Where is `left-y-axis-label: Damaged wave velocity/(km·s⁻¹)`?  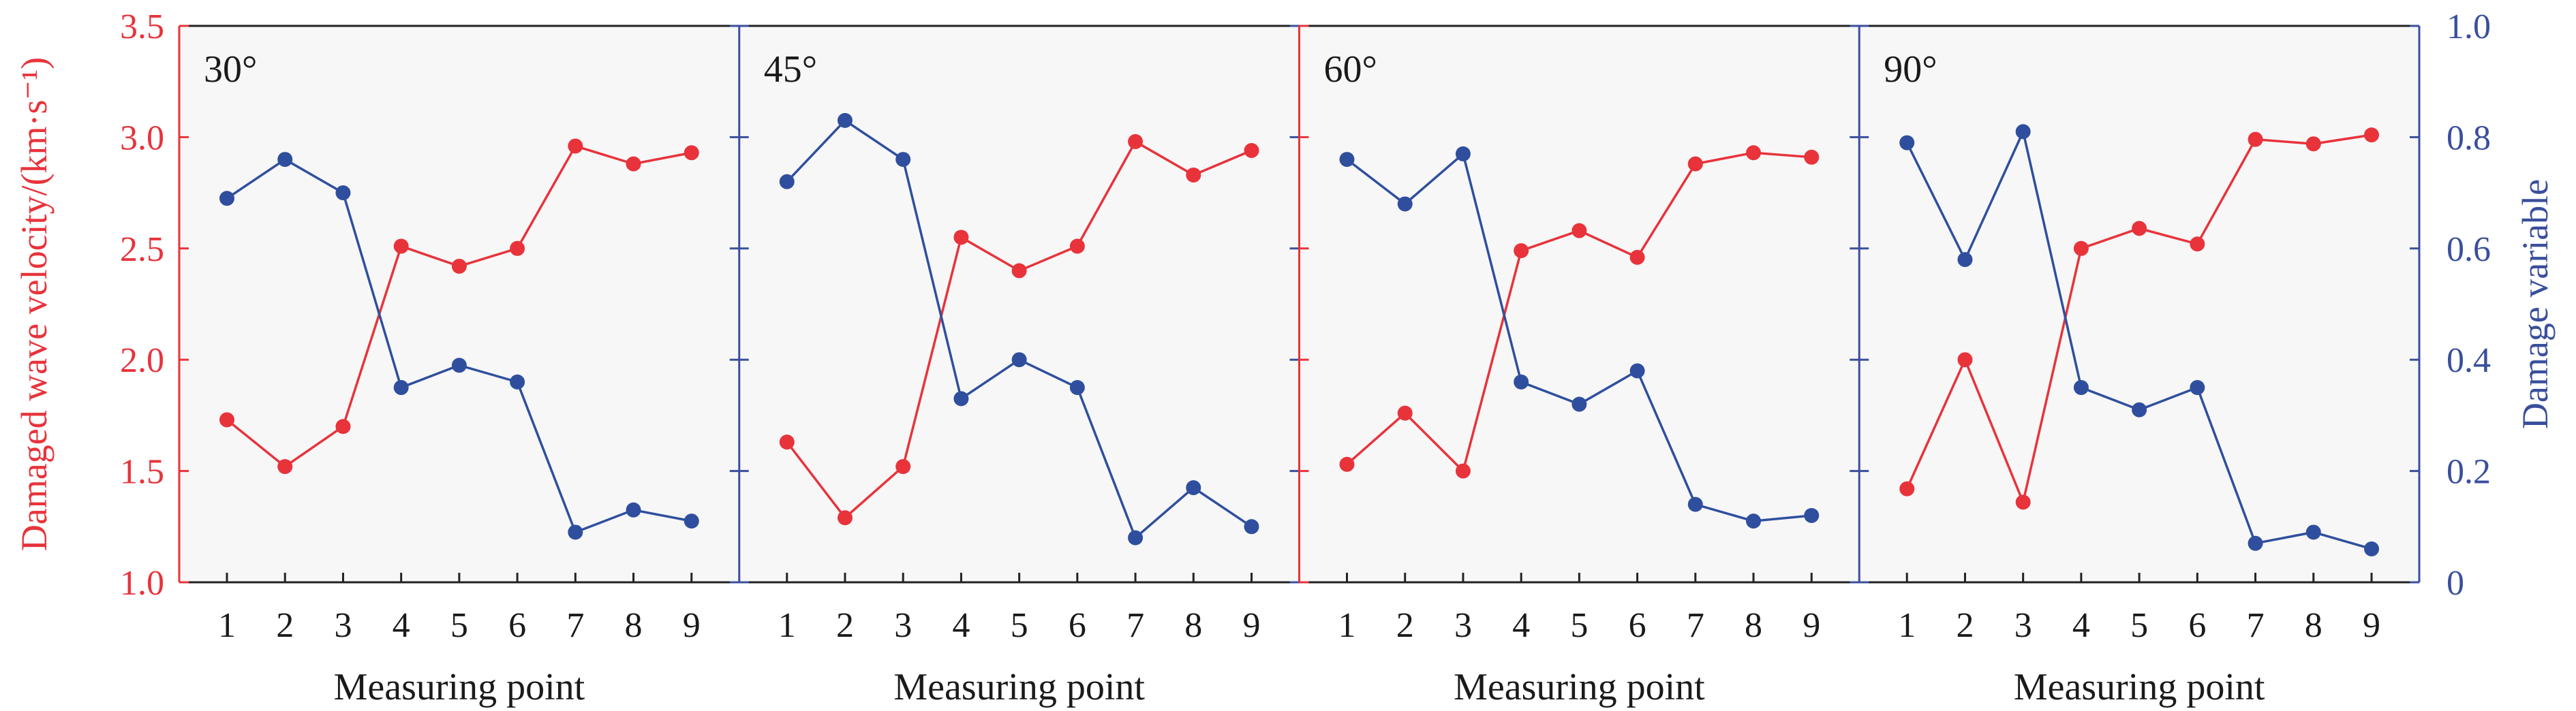 left-y-axis-label: Damaged wave velocity/(km·s⁻¹) is located at coordinates (34, 304).